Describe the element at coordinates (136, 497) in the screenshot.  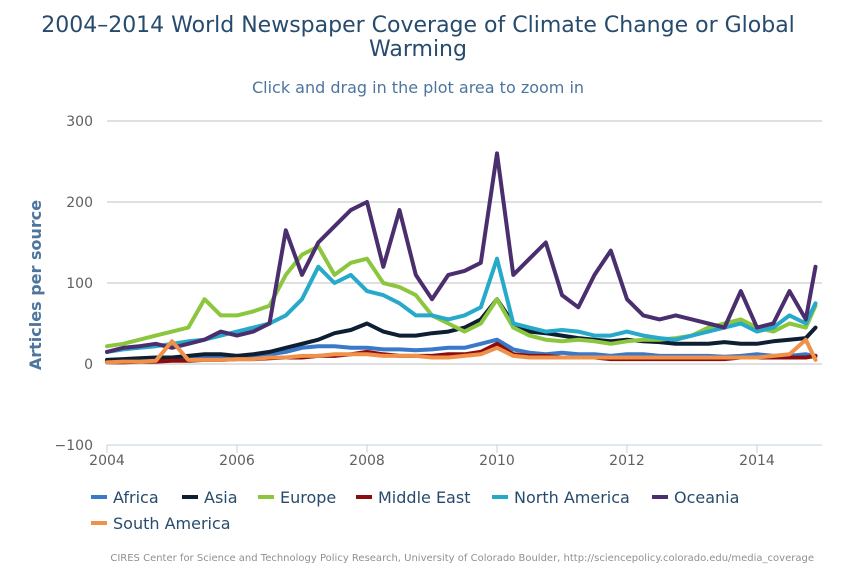
I see `legend-label: Africa` at that location.